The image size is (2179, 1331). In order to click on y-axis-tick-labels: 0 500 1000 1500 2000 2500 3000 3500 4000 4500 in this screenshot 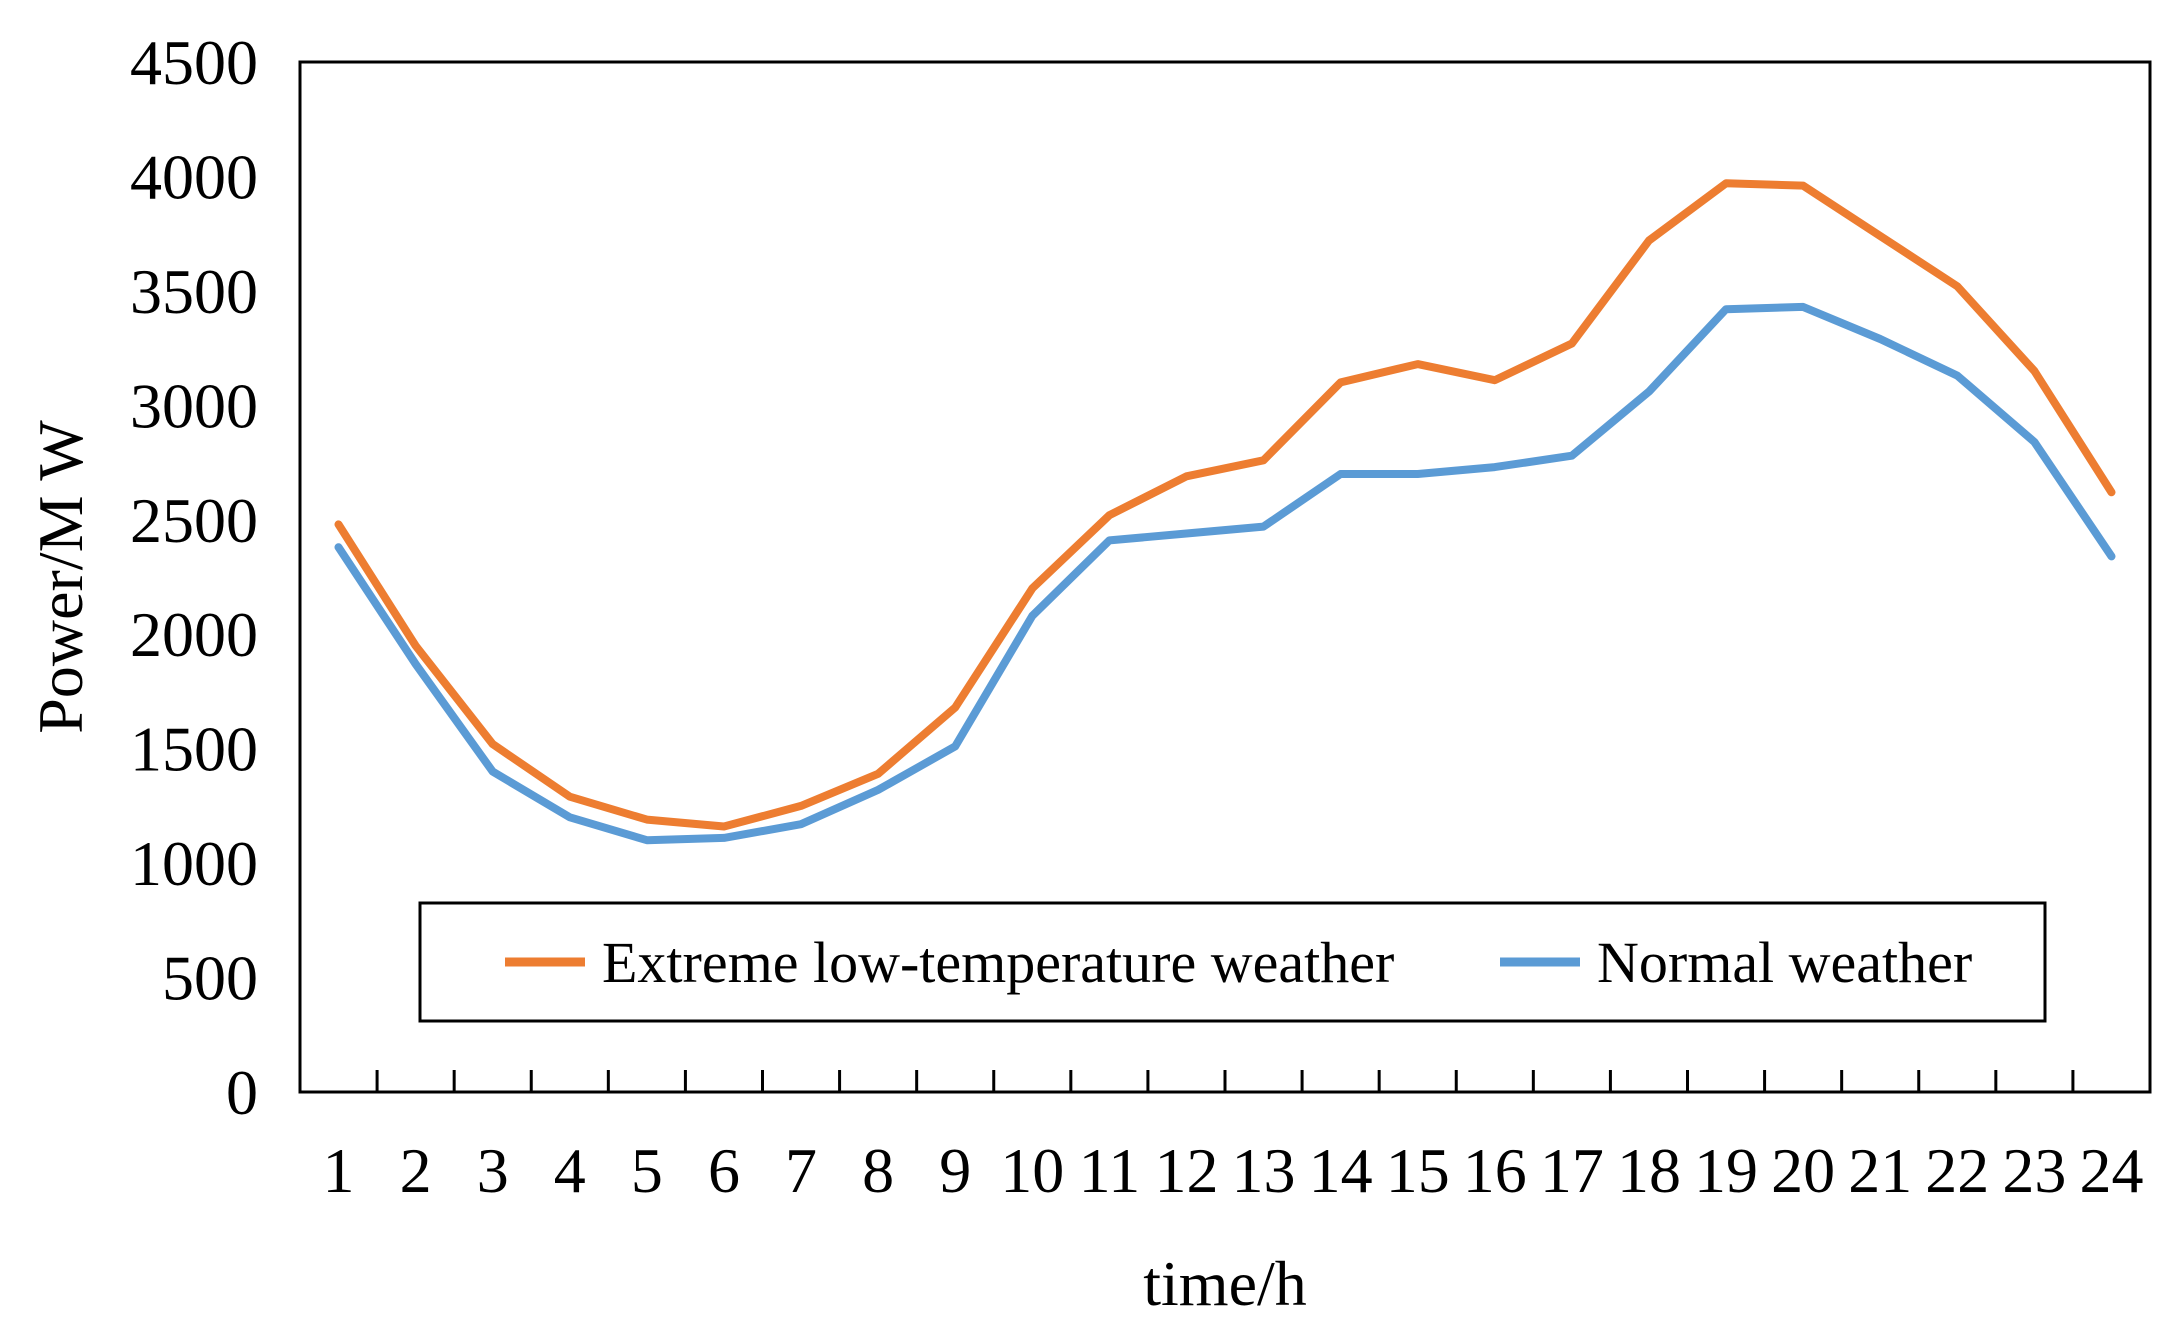, I will do `click(194, 577)`.